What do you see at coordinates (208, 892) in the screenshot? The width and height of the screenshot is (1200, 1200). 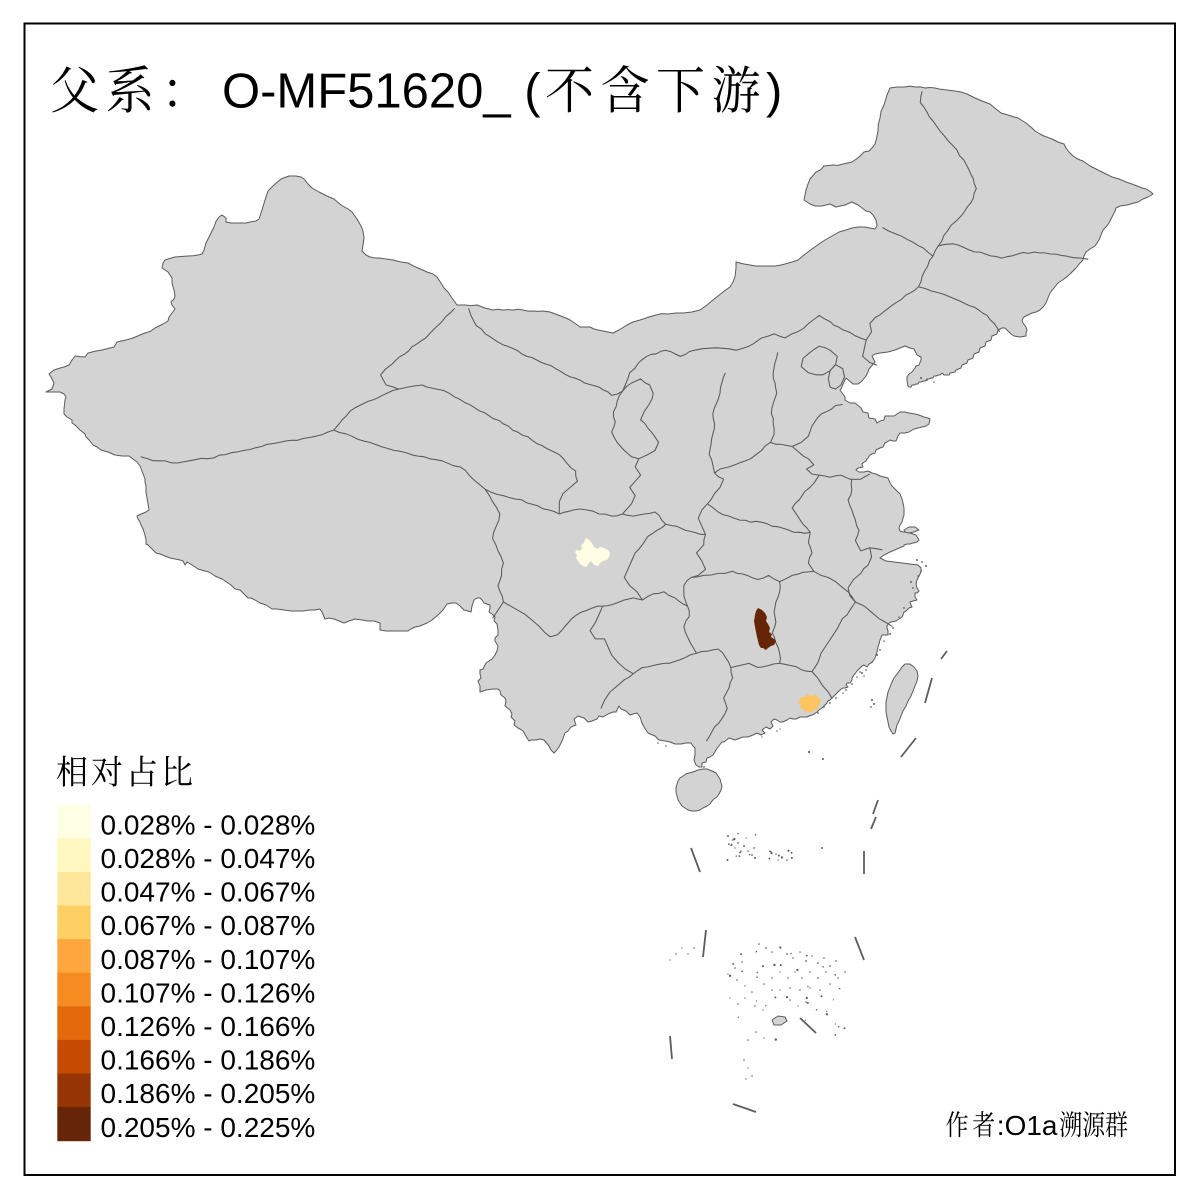 I see `svg-text: 0.047% - 0.067%` at bounding box center [208, 892].